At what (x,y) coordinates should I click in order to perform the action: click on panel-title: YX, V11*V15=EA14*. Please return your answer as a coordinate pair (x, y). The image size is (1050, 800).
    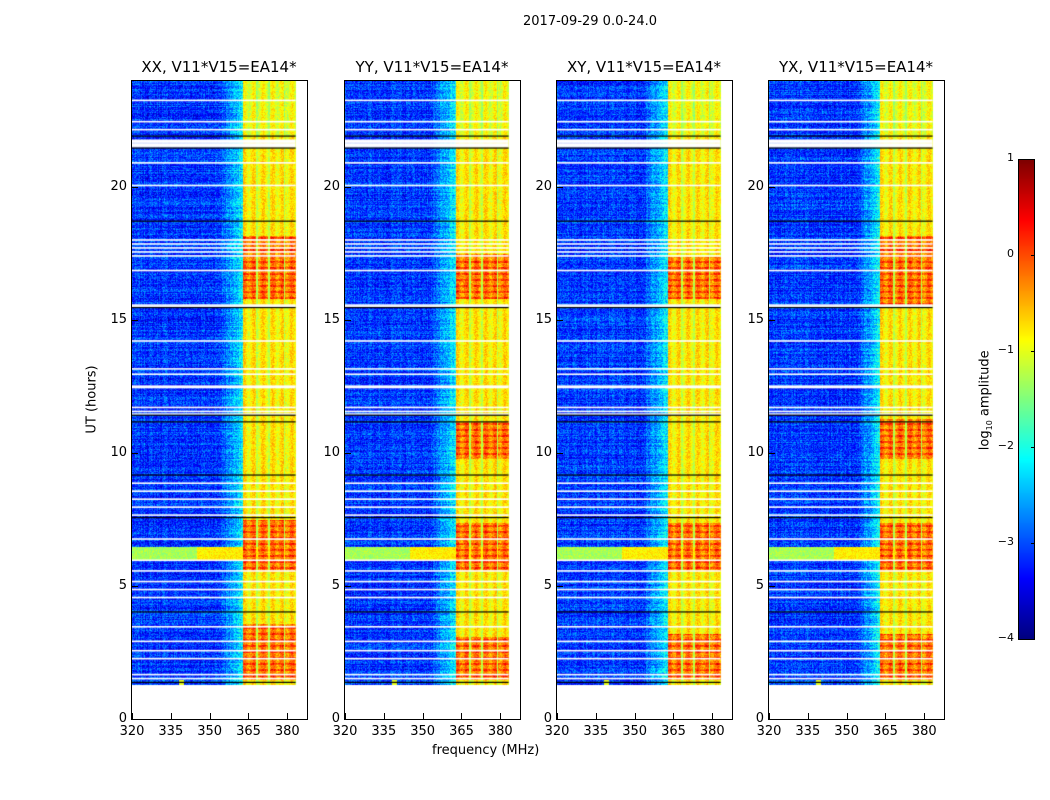
    Looking at the image, I should click on (856, 67).